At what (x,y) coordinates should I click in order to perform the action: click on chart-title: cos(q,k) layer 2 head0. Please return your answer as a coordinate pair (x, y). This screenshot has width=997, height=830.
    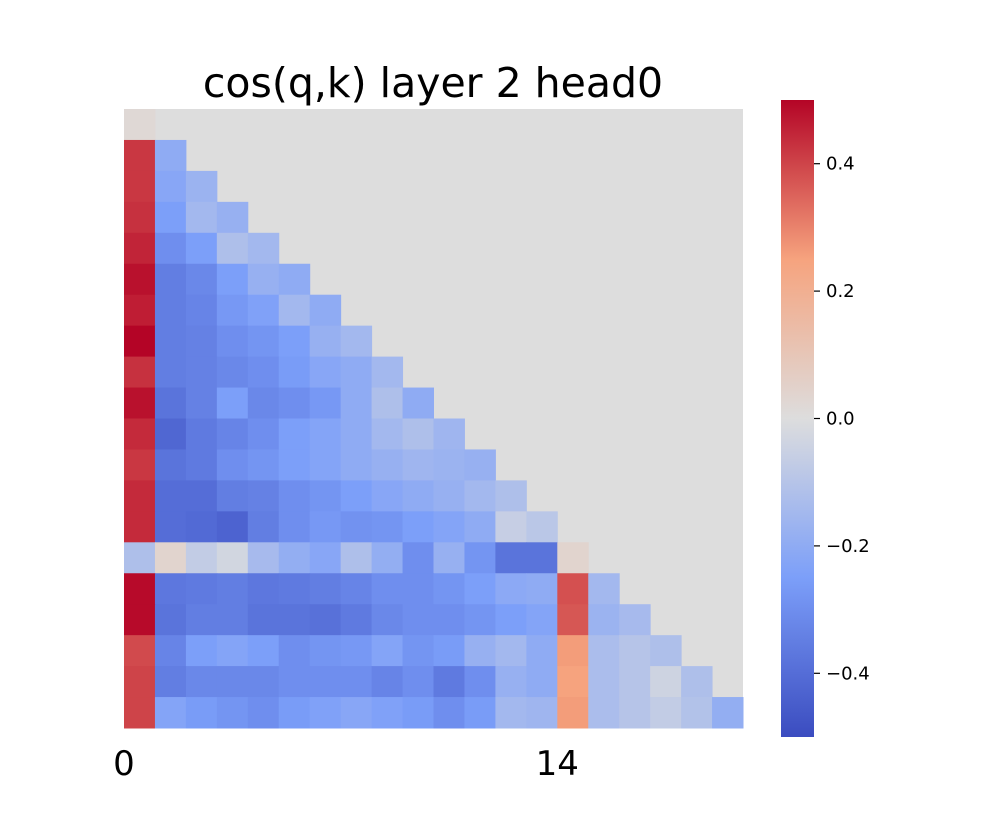
    Looking at the image, I should click on (433, 83).